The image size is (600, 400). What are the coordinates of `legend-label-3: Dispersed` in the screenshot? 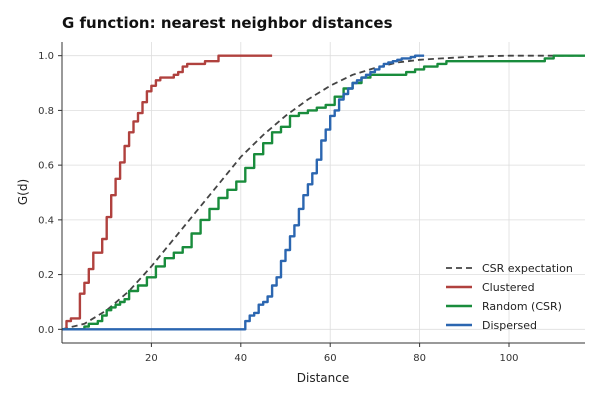 It's located at (509, 325).